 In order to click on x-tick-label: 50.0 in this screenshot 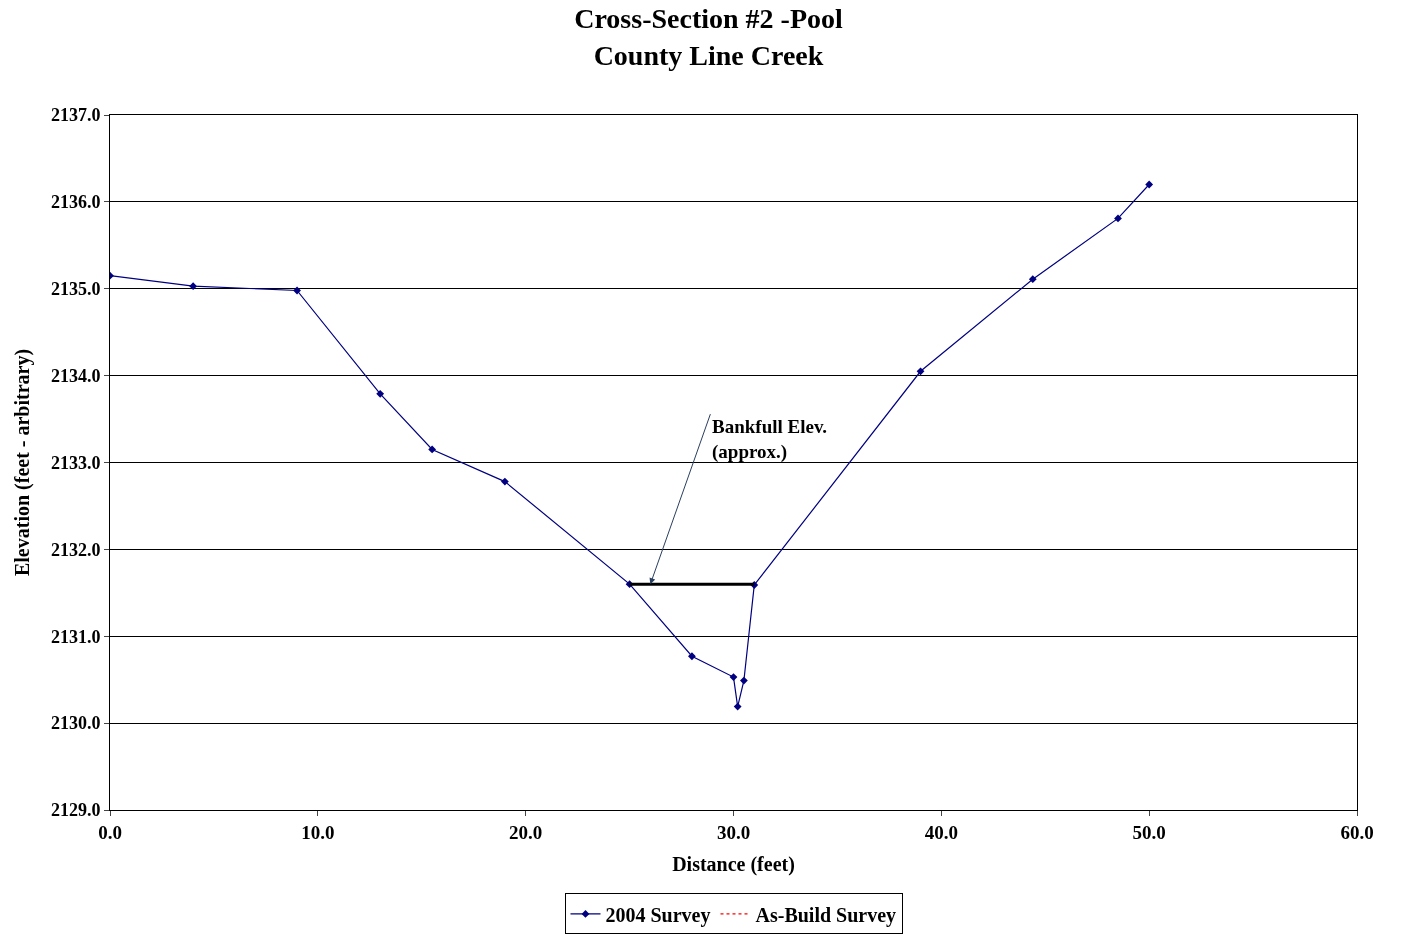, I will do `click(1149, 832)`.